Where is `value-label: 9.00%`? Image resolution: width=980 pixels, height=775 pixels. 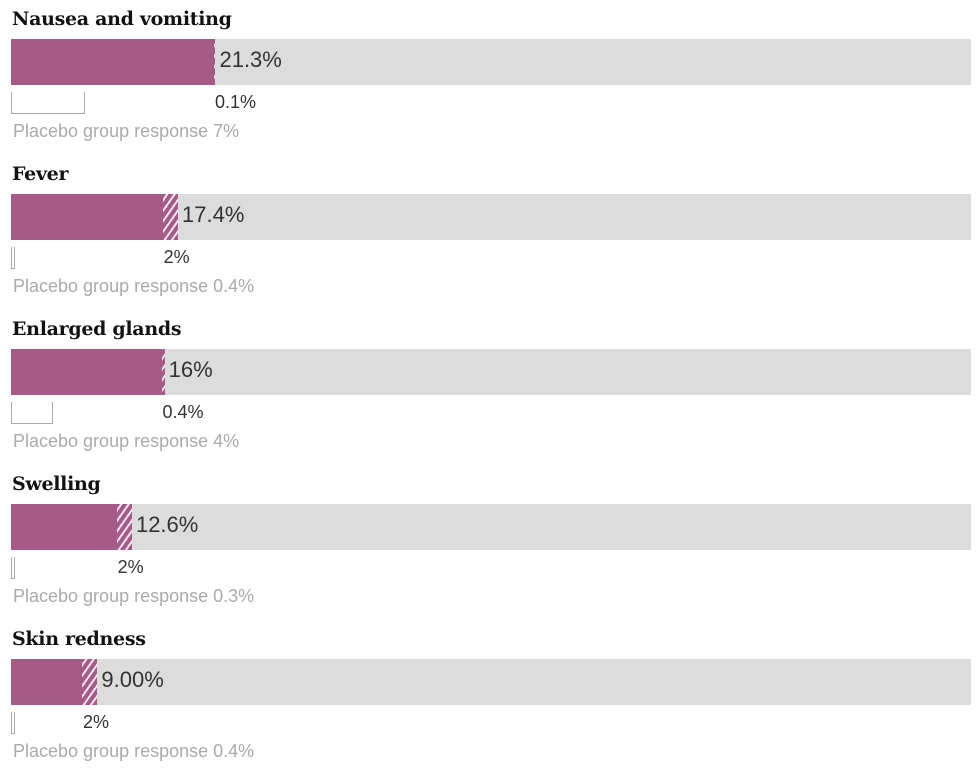 value-label: 9.00% is located at coordinates (132, 679).